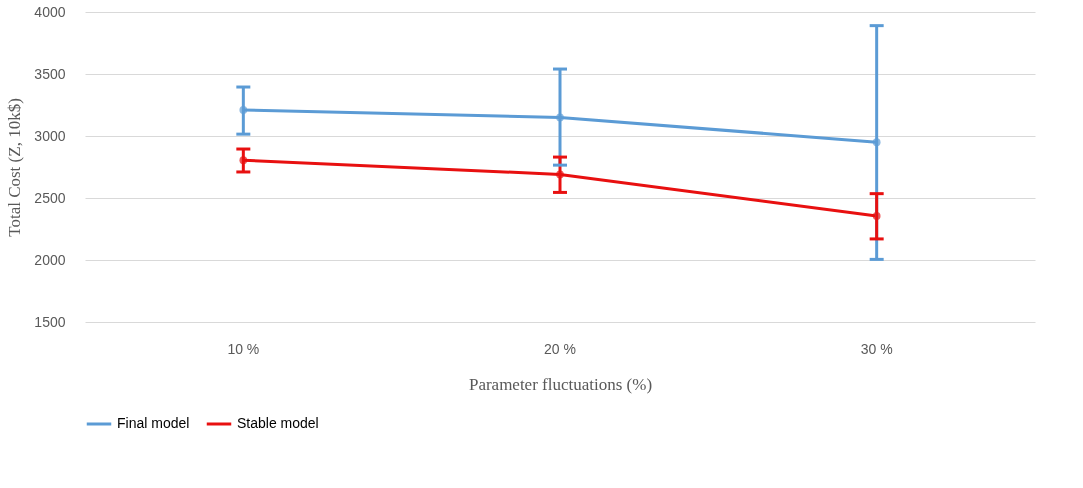 The width and height of the screenshot is (1083, 488). Describe the element at coordinates (560, 384) in the screenshot. I see `x-axis-title: Parameter fluctuations (%)` at that location.